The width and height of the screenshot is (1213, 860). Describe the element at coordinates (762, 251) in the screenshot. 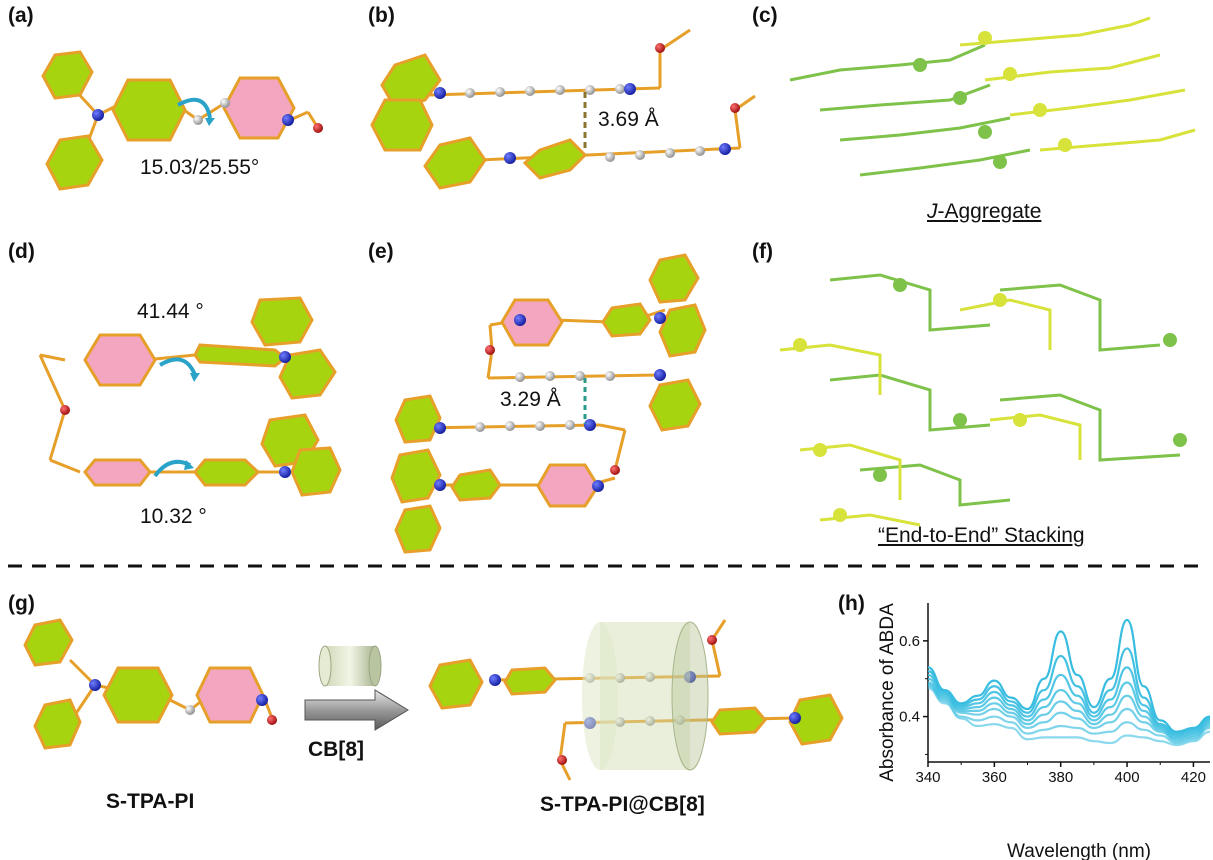

I see `panel-label-f: (f)` at that location.